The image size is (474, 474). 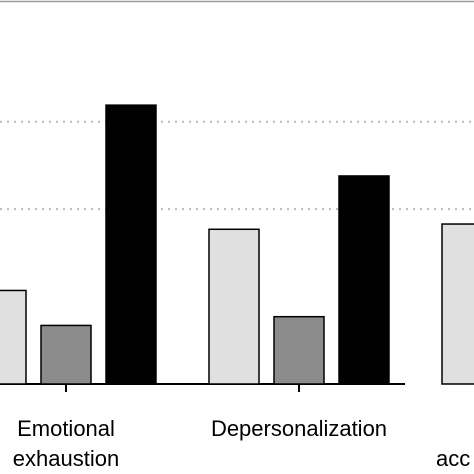 I want to click on x-tick-label: Depersonalization, so click(x=299, y=428).